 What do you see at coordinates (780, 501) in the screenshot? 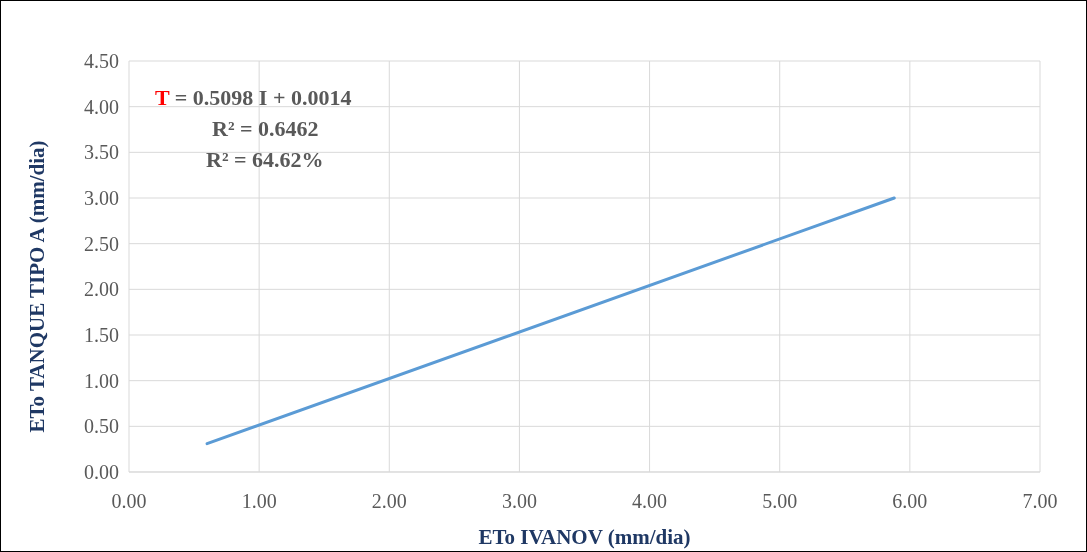
I see `x-tick-label: 5.00` at bounding box center [780, 501].